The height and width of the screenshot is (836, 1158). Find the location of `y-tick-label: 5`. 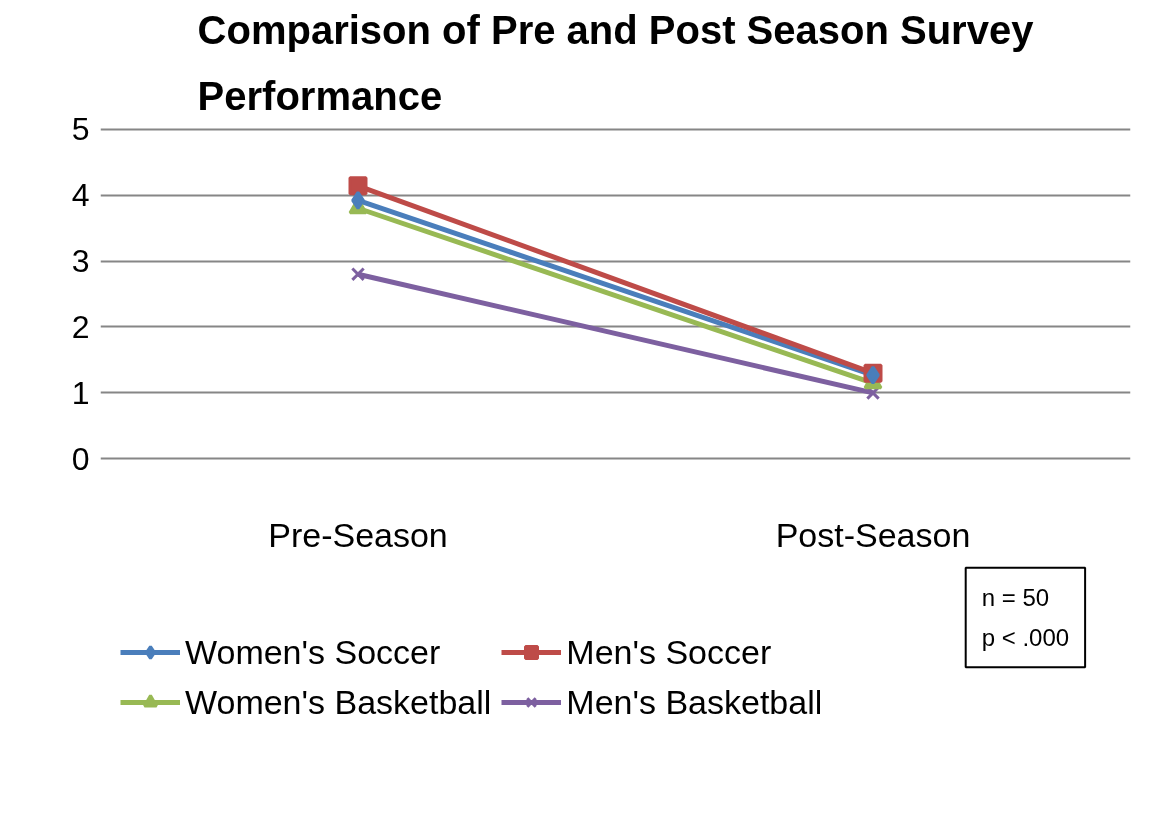

y-tick-label: 5 is located at coordinates (80, 129).